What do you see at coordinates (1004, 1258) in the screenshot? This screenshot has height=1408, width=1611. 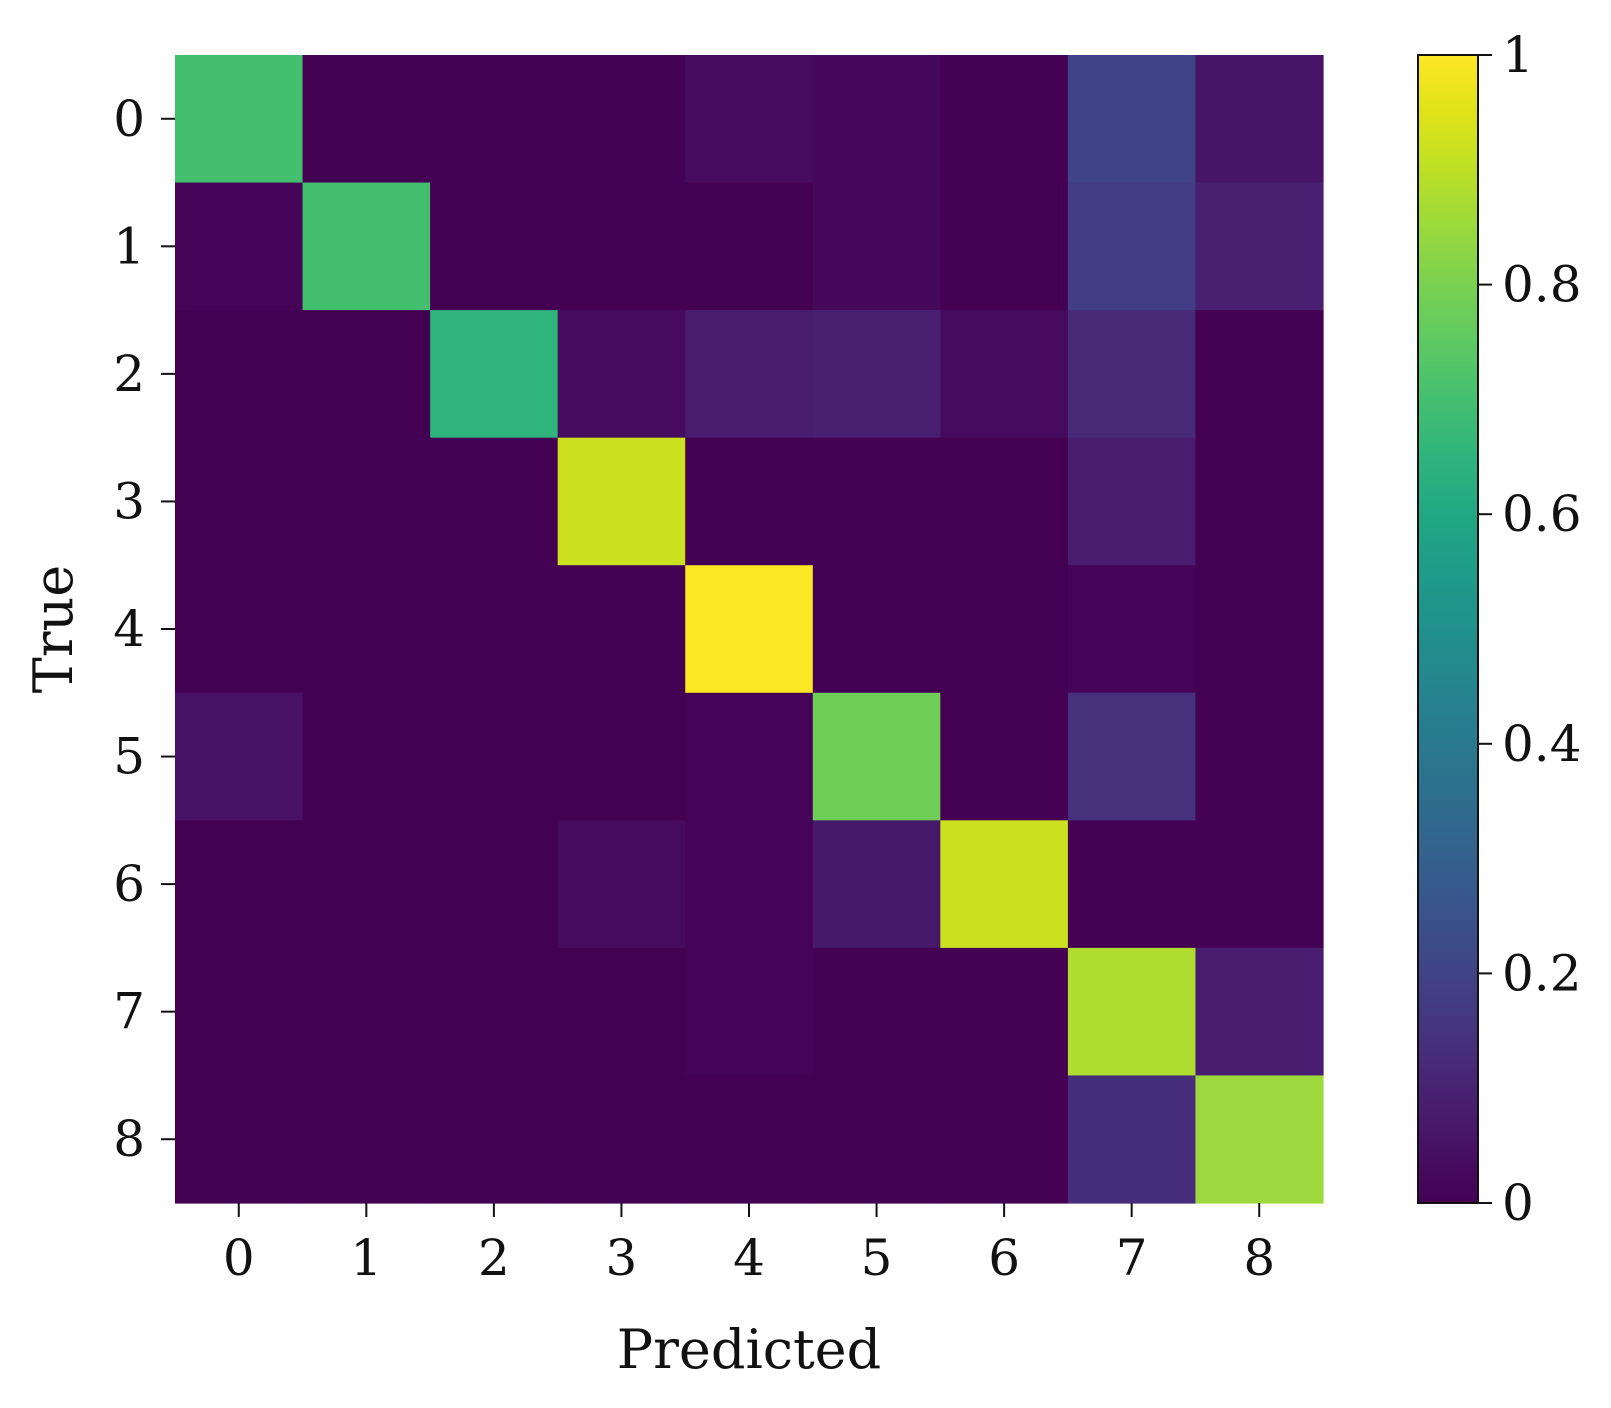 I see `x-tick-label-6: 6` at bounding box center [1004, 1258].